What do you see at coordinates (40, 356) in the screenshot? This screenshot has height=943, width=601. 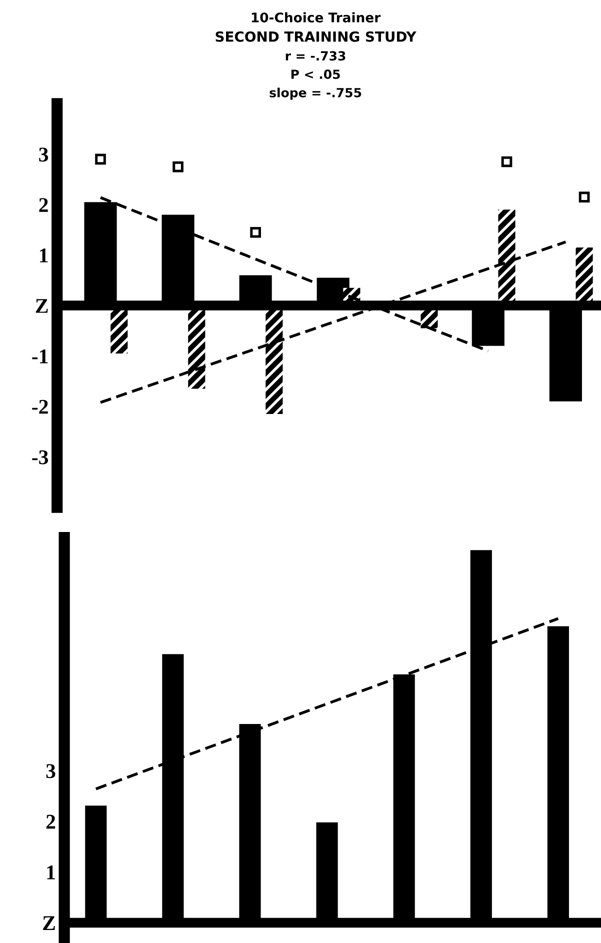 I see `y-tick-label: -1` at bounding box center [40, 356].